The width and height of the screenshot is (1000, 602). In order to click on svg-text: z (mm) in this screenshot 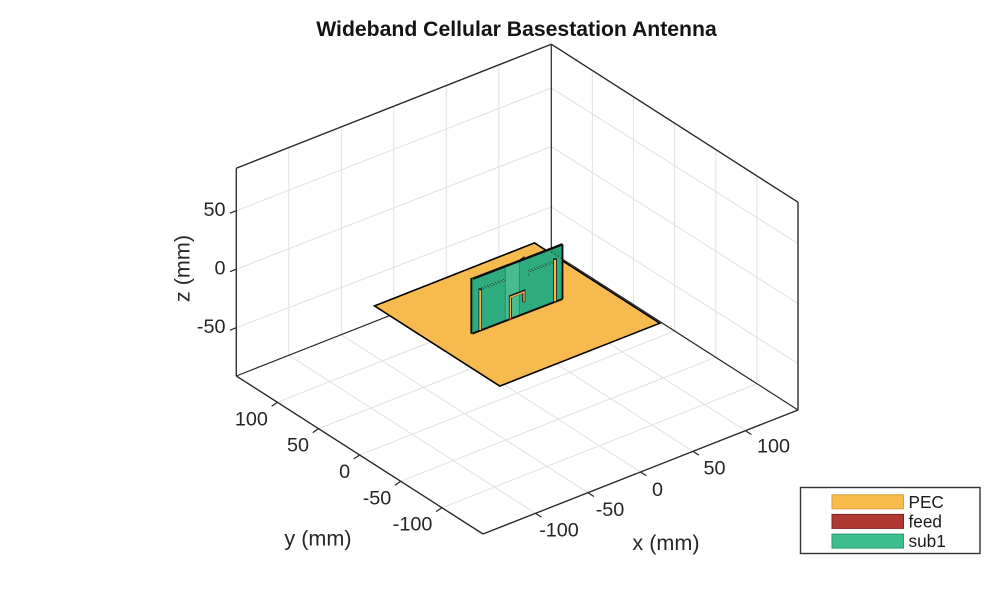, I will do `click(181, 268)`.